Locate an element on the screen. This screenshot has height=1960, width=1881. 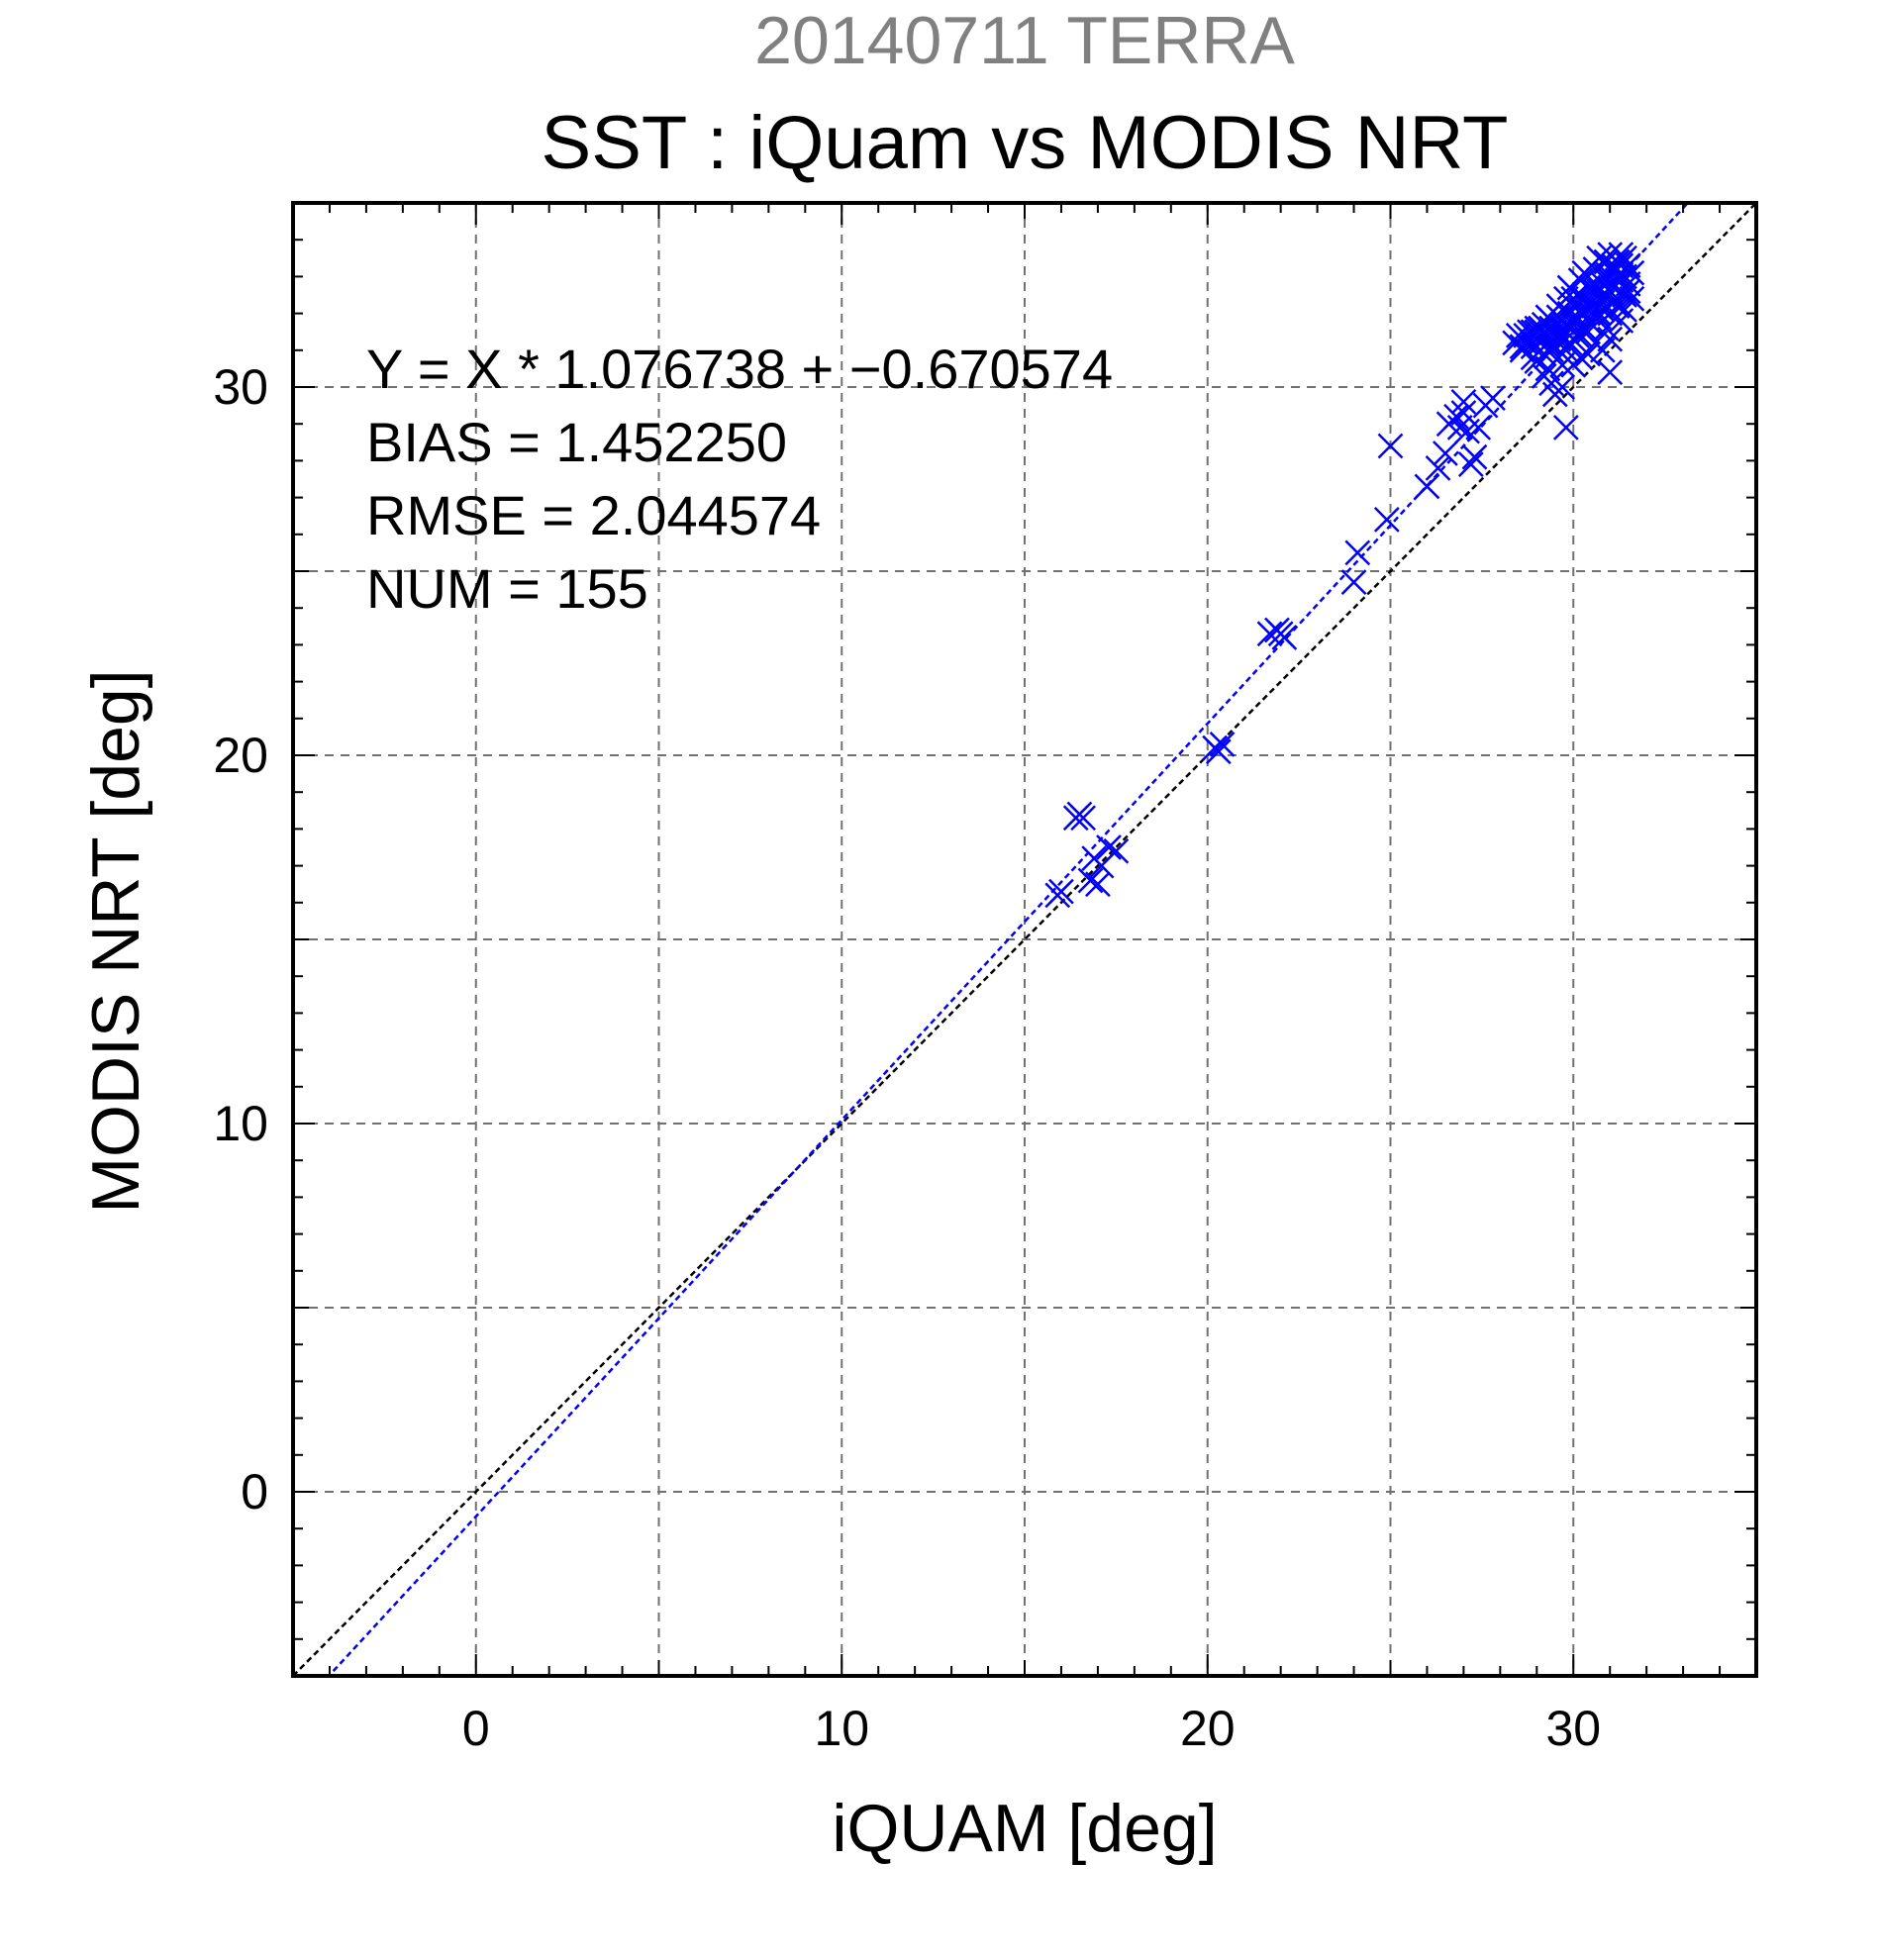
x-axis-label: iQUAM [deg] is located at coordinates (1025, 1828).